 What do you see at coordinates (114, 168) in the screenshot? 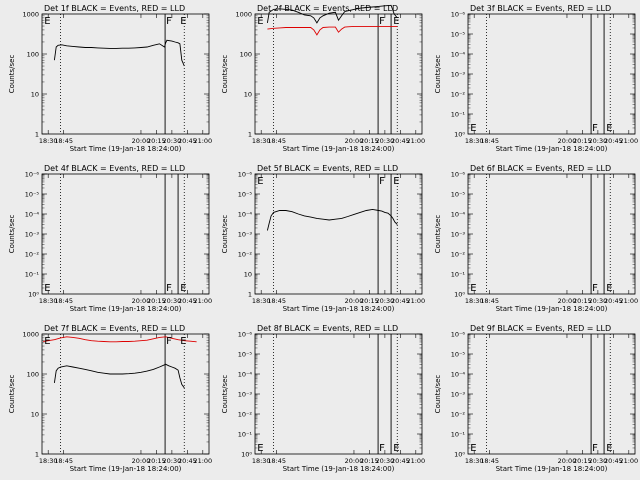
I see `chart-title: Det 4f BLACK = Events, RED = LLD` at bounding box center [114, 168].